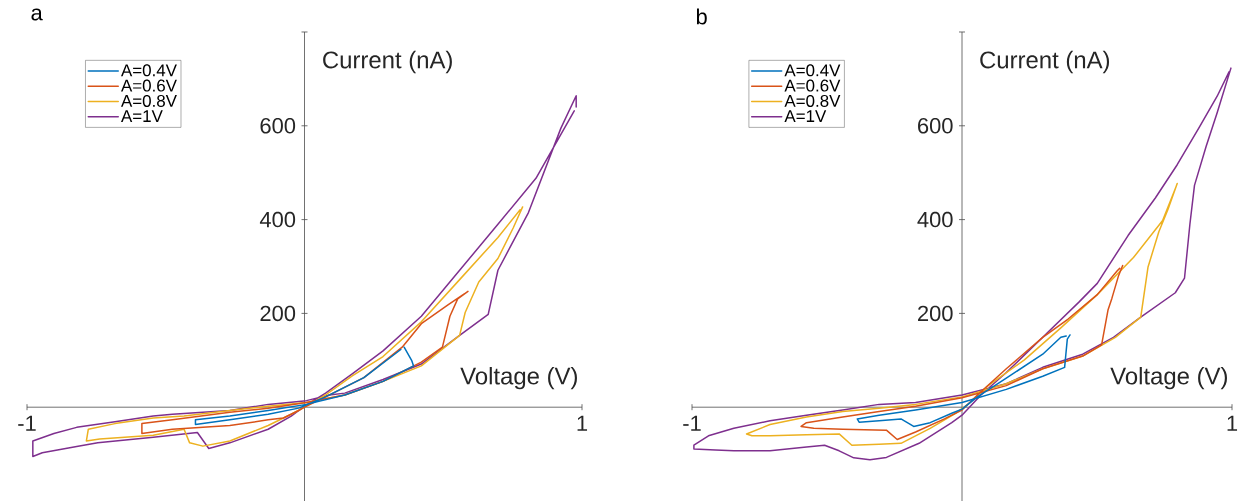 Image resolution: width=1249 pixels, height=501 pixels. Describe the element at coordinates (701, 16) in the screenshot. I see `chart-title: b` at that location.